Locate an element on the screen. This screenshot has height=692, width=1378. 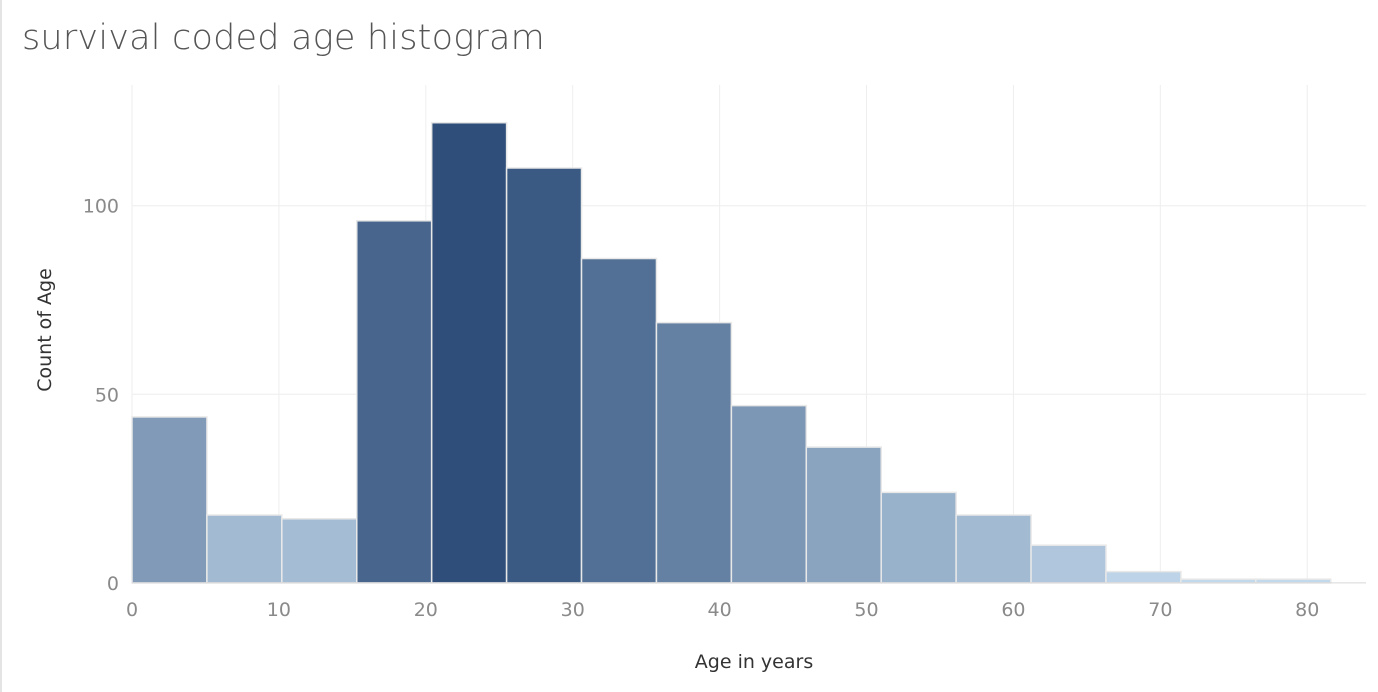
chart-title: survival coded age histogram is located at coordinates (283, 38).